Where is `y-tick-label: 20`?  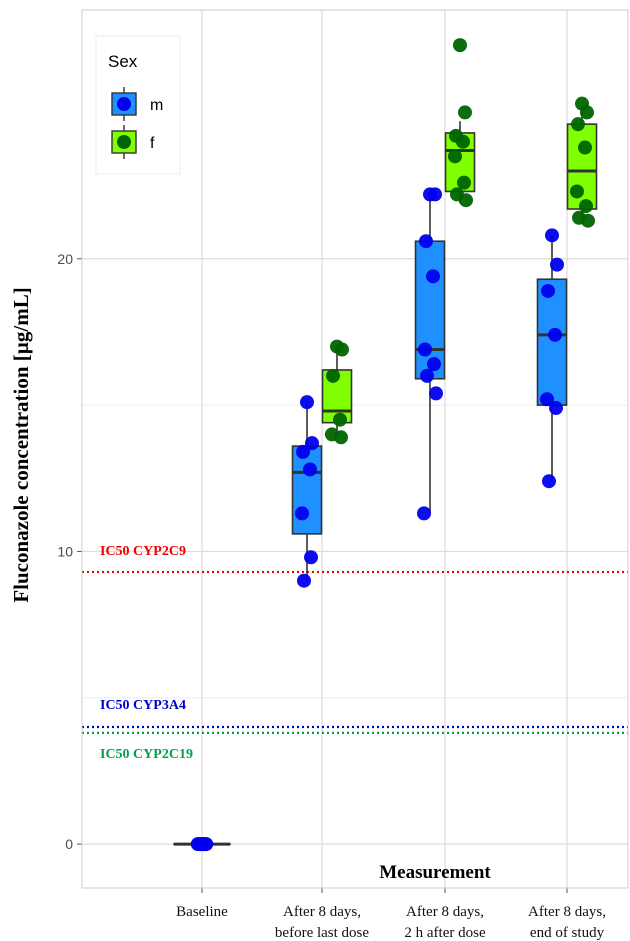 y-tick-label: 20 is located at coordinates (65, 259).